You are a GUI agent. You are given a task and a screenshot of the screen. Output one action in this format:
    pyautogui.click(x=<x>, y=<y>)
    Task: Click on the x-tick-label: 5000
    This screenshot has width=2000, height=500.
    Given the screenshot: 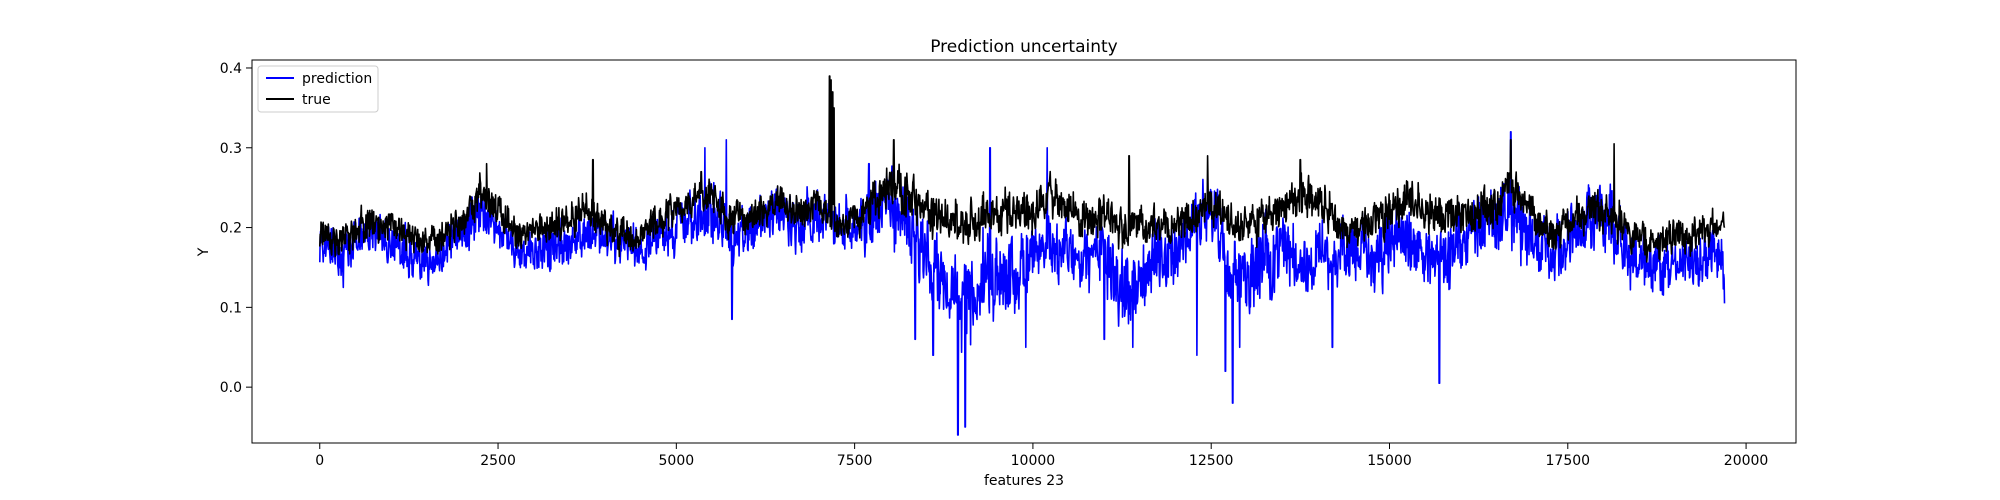 What is the action you would take?
    pyautogui.click(x=677, y=461)
    